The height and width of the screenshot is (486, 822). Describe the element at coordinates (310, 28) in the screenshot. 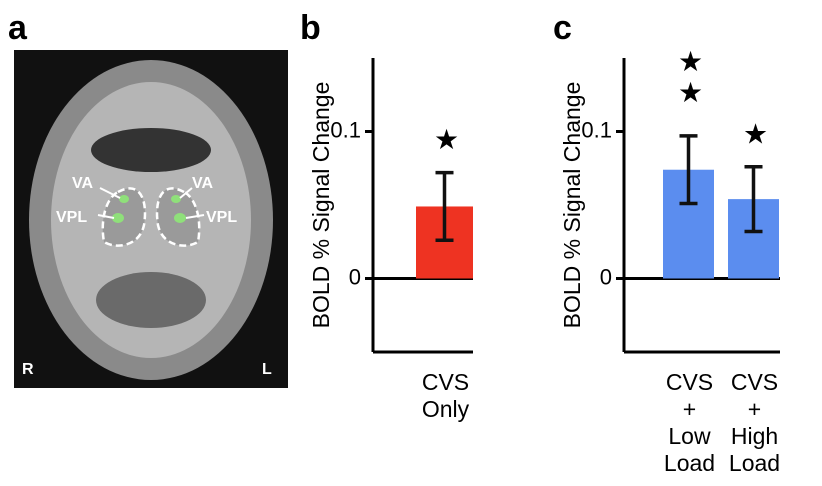

I see `panel-label: b` at that location.